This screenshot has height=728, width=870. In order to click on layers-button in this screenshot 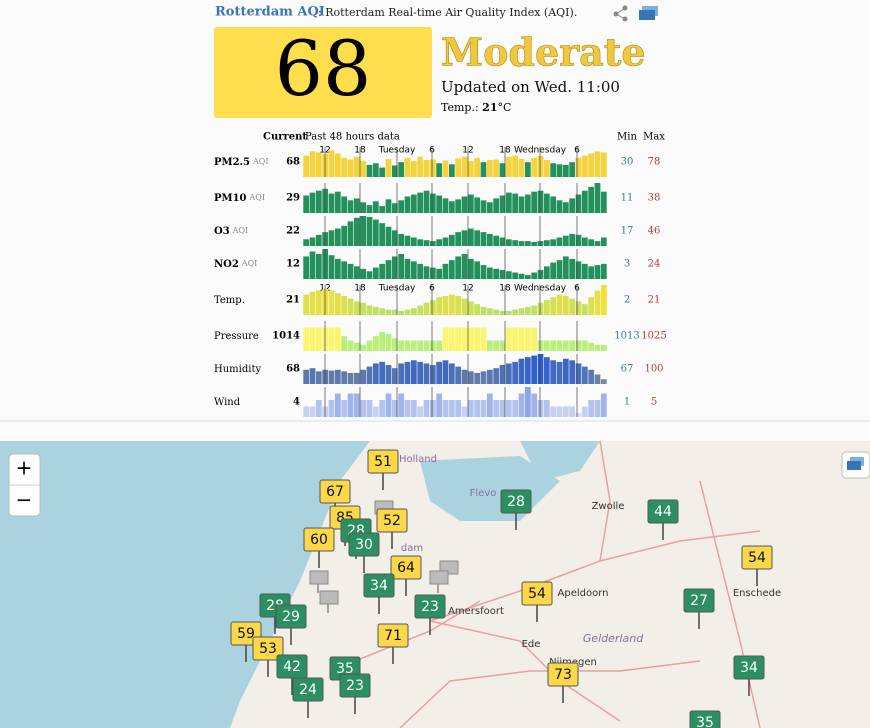, I will do `click(855, 465)`.